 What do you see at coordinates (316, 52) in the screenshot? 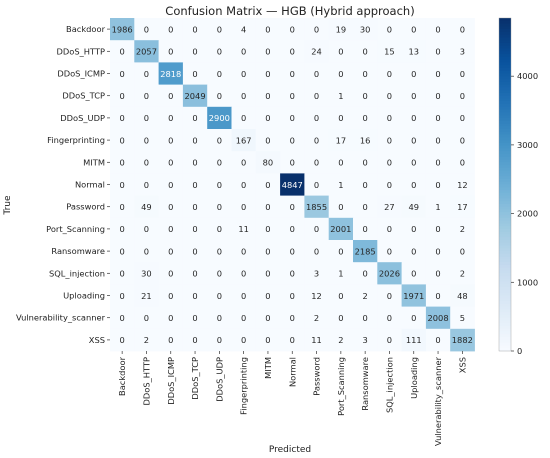
I see `cell-value-label: 24` at bounding box center [316, 52].